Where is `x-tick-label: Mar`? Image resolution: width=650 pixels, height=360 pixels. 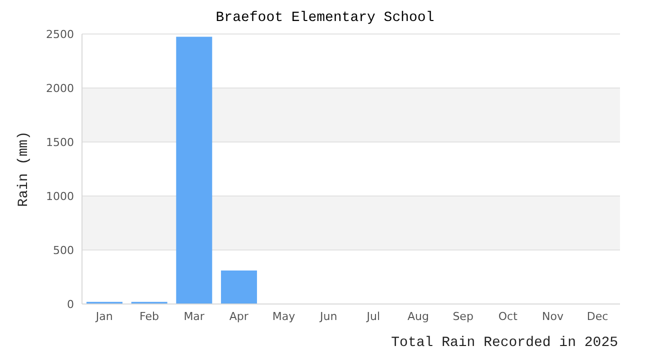 x-tick-label: Mar is located at coordinates (194, 316).